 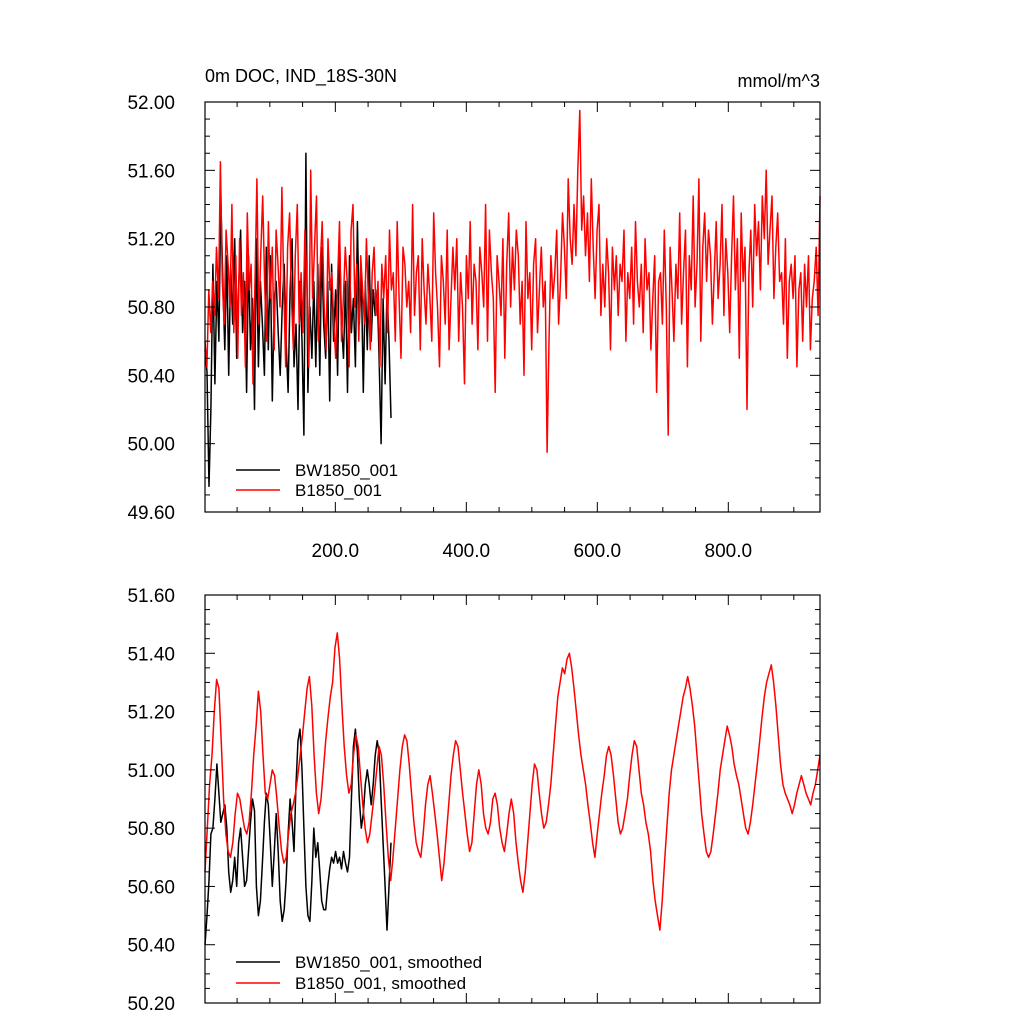 What do you see at coordinates (151, 771) in the screenshot?
I see `bottom-y-tick-label: 51.00` at bounding box center [151, 771].